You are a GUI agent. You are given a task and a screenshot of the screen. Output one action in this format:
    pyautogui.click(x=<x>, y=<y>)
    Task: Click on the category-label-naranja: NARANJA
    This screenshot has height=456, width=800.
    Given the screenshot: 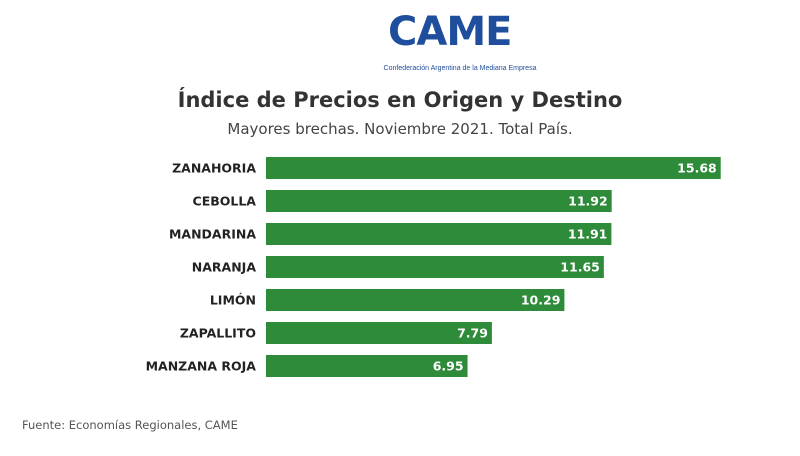 What is the action you would take?
    pyautogui.click(x=224, y=267)
    